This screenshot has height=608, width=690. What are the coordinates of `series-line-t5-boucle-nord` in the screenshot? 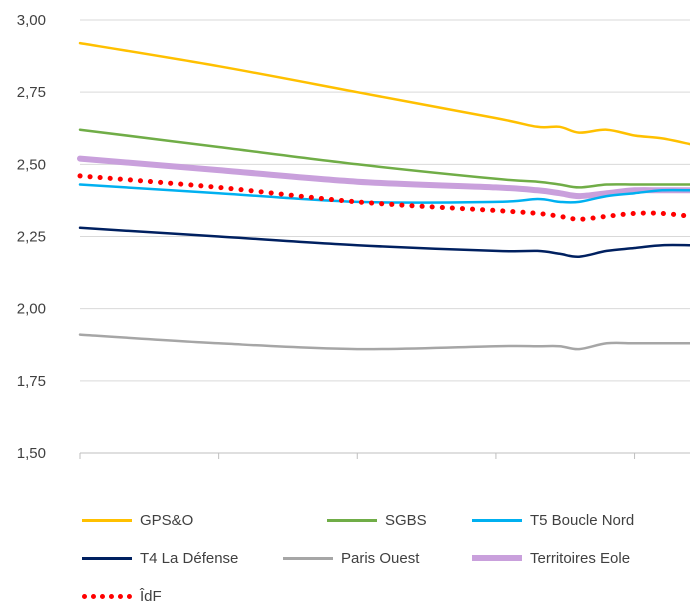 It's located at (384, 193).